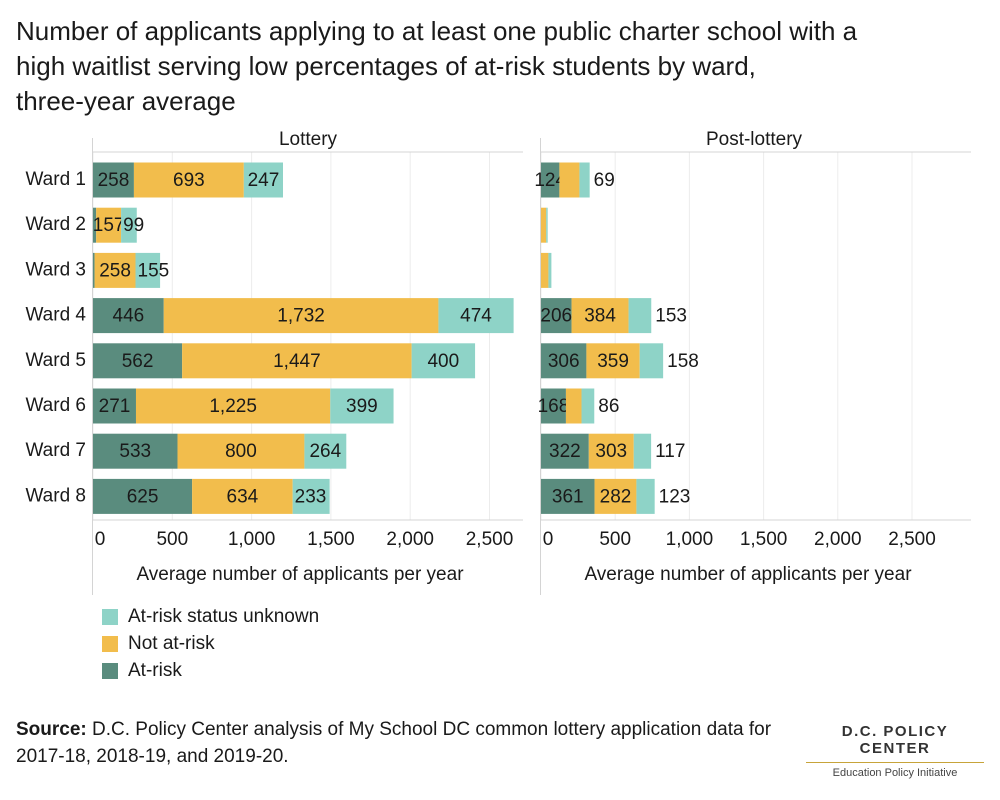 This screenshot has height=800, width=1000. What do you see at coordinates (671, 316) in the screenshot?
I see `data-label-post-lottery-ward-4-unknown: 153` at bounding box center [671, 316].